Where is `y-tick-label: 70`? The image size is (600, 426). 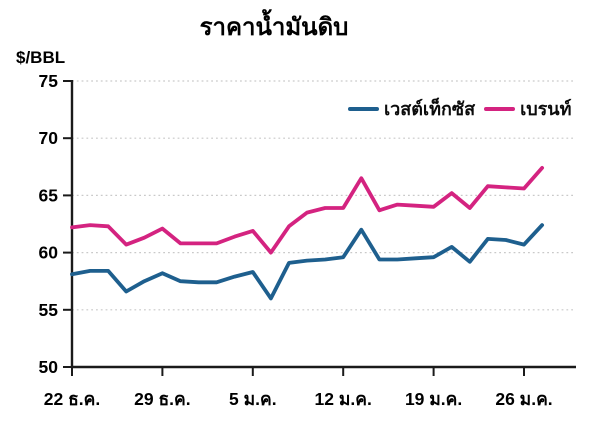
y-tick-label: 70 is located at coordinates (49, 138).